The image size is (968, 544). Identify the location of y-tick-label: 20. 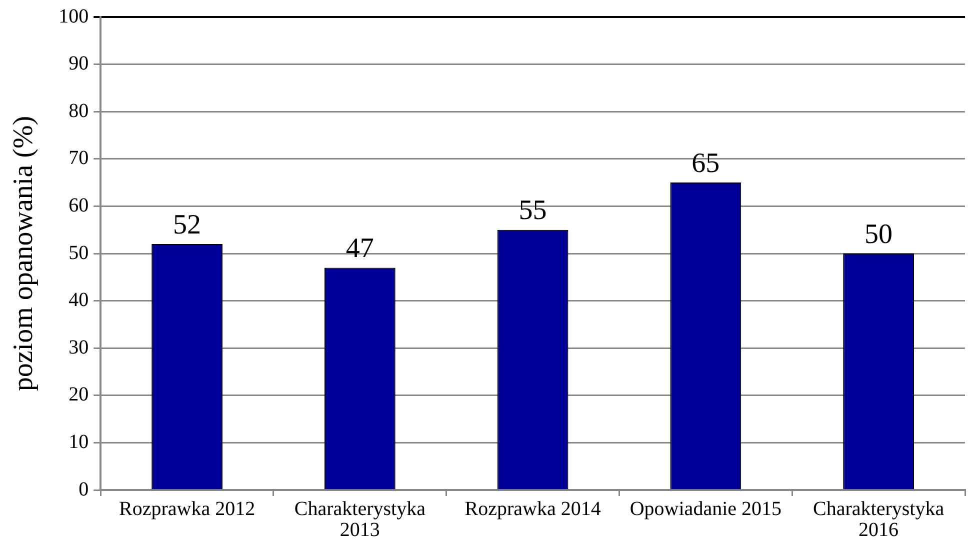
(78, 395).